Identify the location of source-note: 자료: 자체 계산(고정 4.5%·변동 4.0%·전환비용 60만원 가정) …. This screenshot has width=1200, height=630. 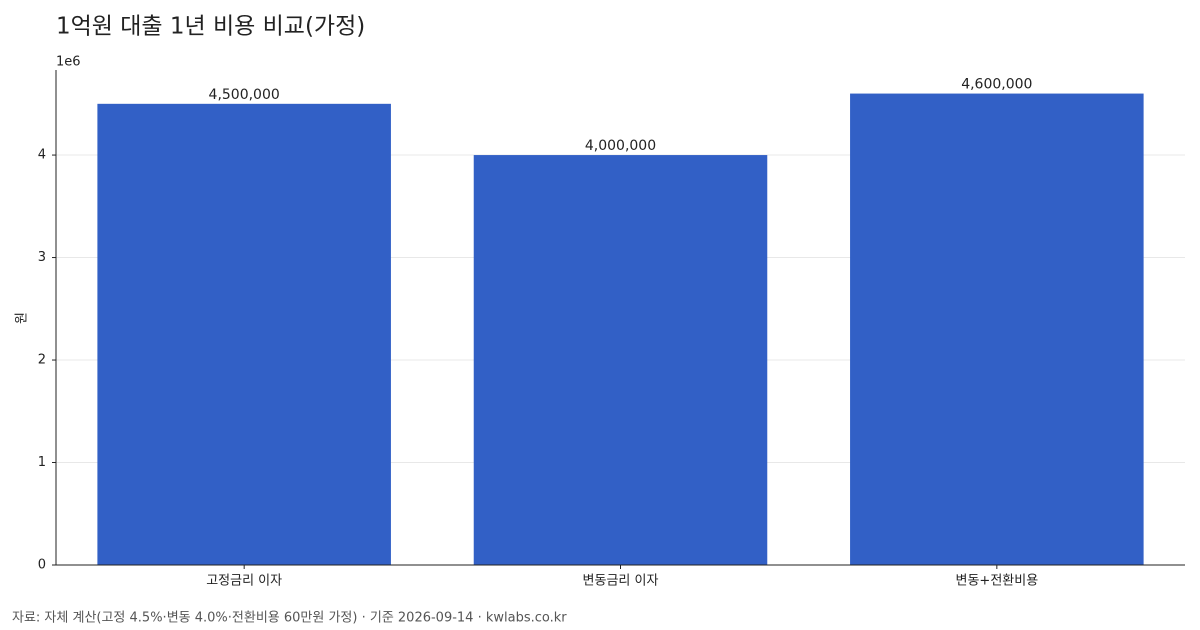
(289, 618).